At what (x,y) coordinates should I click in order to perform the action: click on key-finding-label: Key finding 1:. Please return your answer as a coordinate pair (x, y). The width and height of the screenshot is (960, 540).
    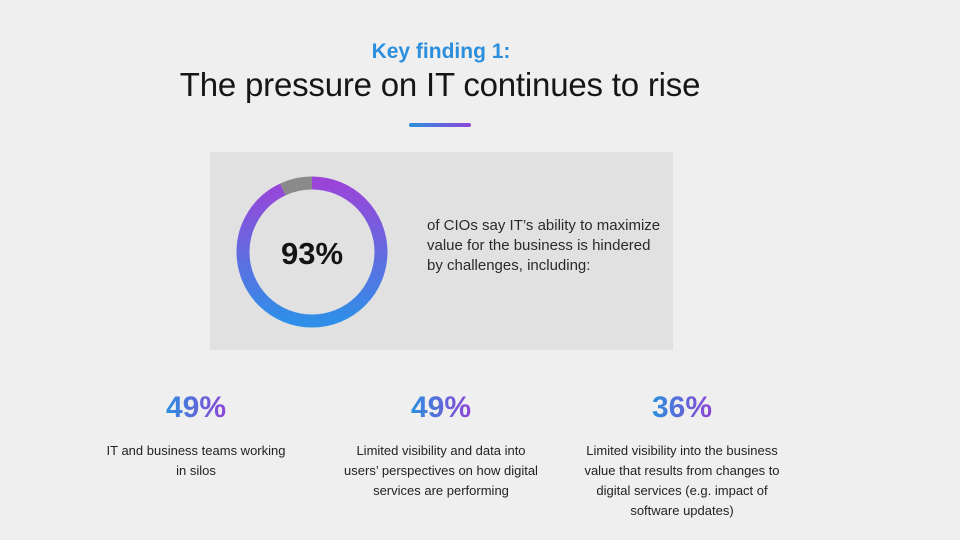
    Looking at the image, I should click on (441, 51).